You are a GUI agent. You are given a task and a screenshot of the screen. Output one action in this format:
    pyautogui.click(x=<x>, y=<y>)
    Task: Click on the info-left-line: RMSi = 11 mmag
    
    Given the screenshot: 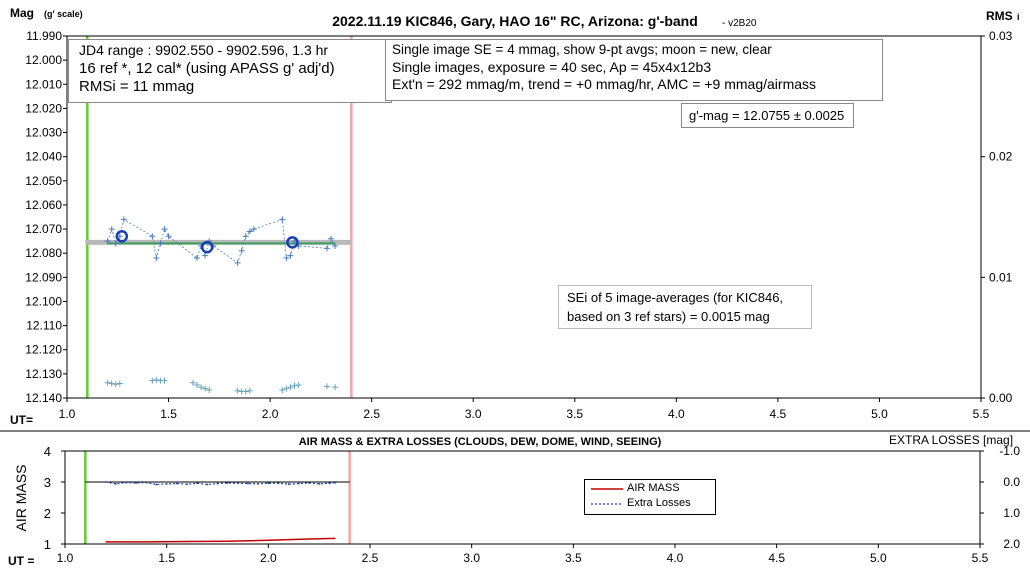 What is the action you would take?
    pyautogui.click(x=137, y=87)
    